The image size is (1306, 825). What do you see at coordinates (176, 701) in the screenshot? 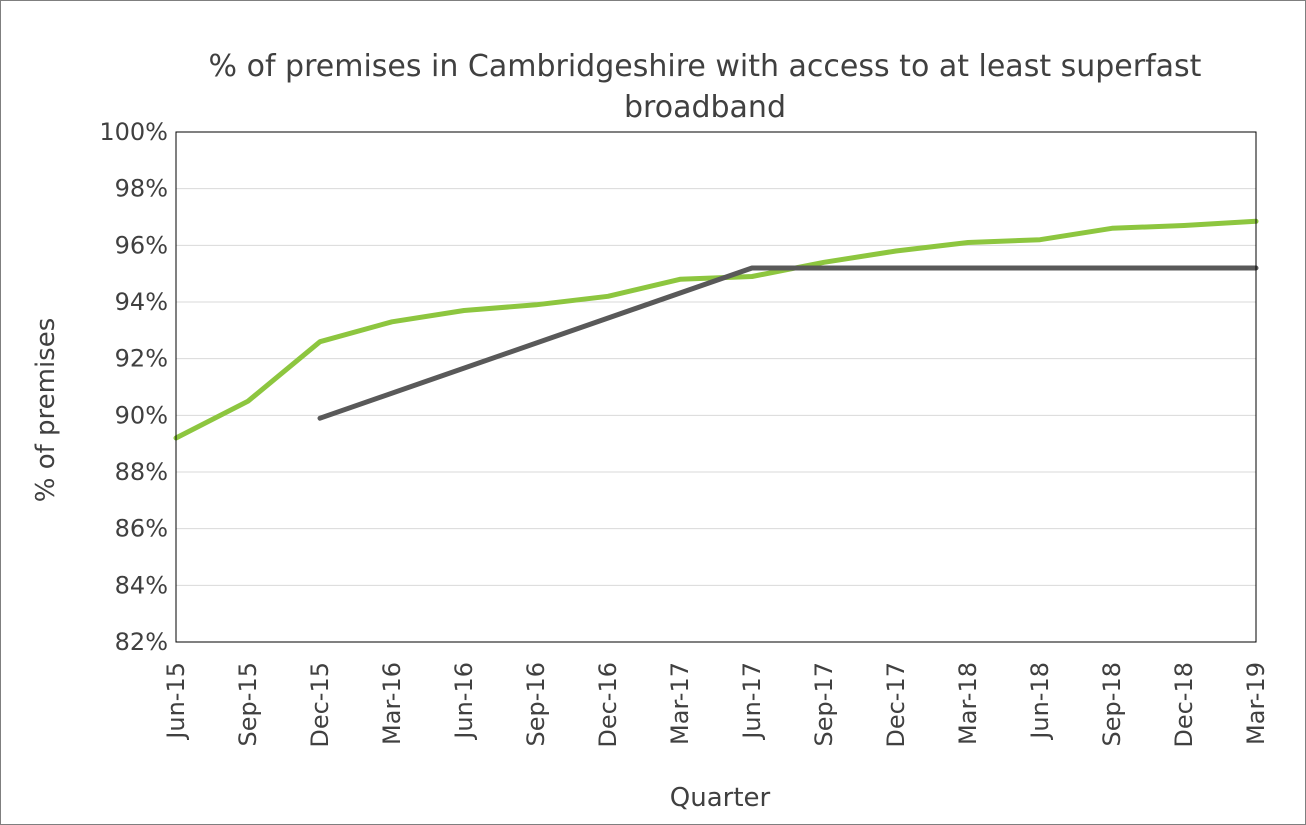
I see `x-tick-label: Jun-15` at bounding box center [176, 701].